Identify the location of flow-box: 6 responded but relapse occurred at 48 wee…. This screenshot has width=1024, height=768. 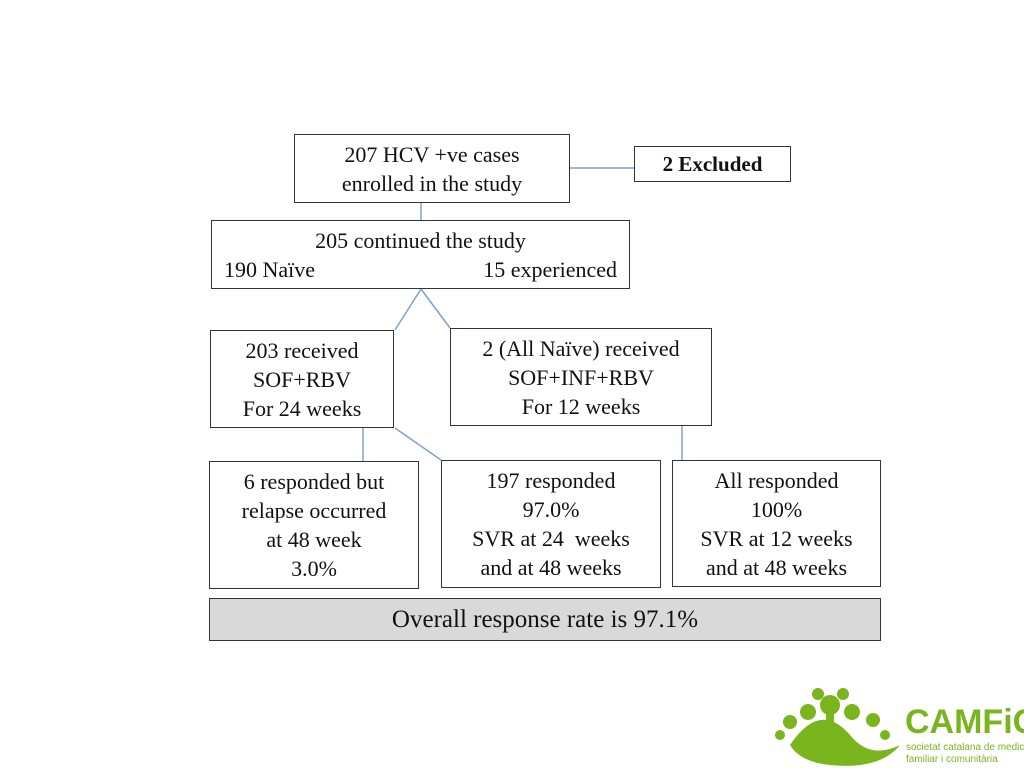
(314, 525).